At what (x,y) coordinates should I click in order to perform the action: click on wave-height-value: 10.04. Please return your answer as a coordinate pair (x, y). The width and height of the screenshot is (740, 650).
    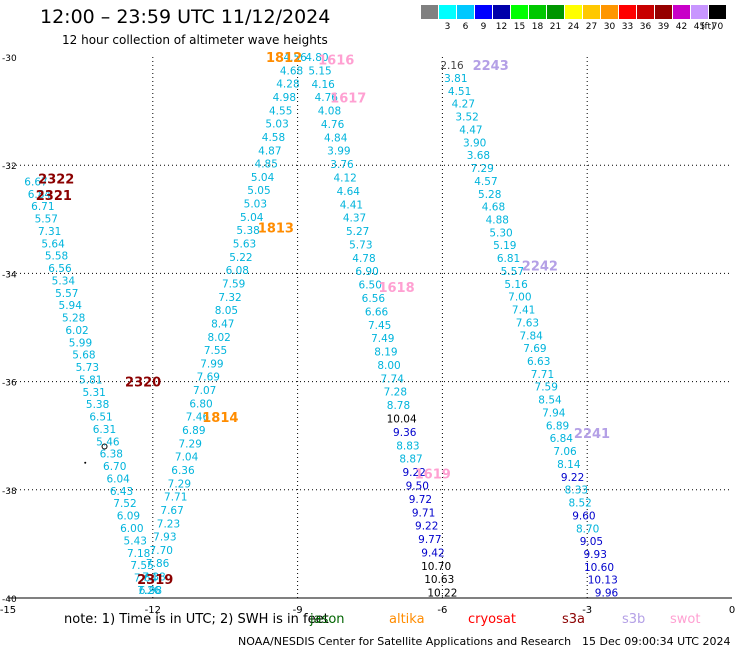
    Looking at the image, I should click on (402, 420).